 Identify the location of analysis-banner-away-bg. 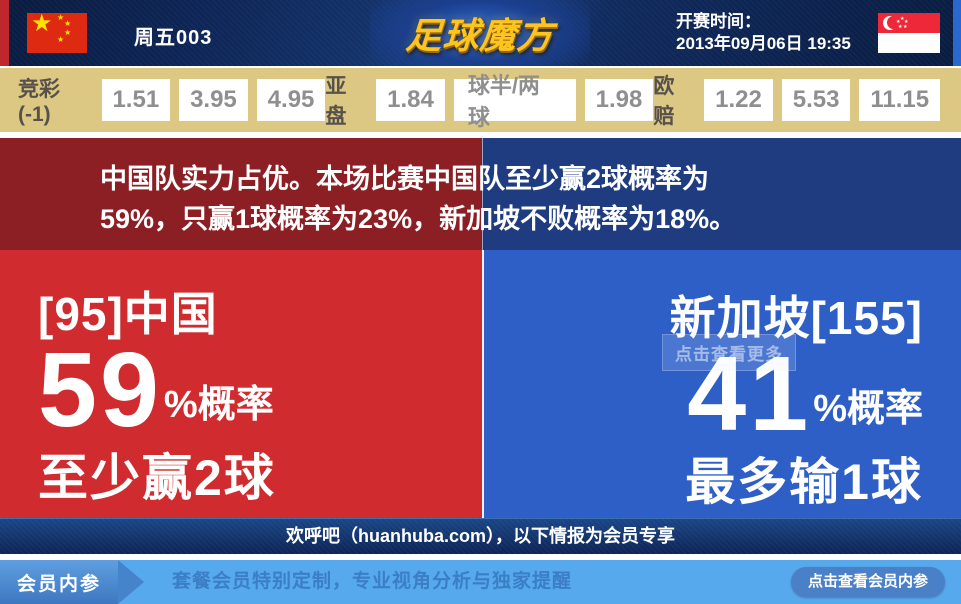
(721, 194).